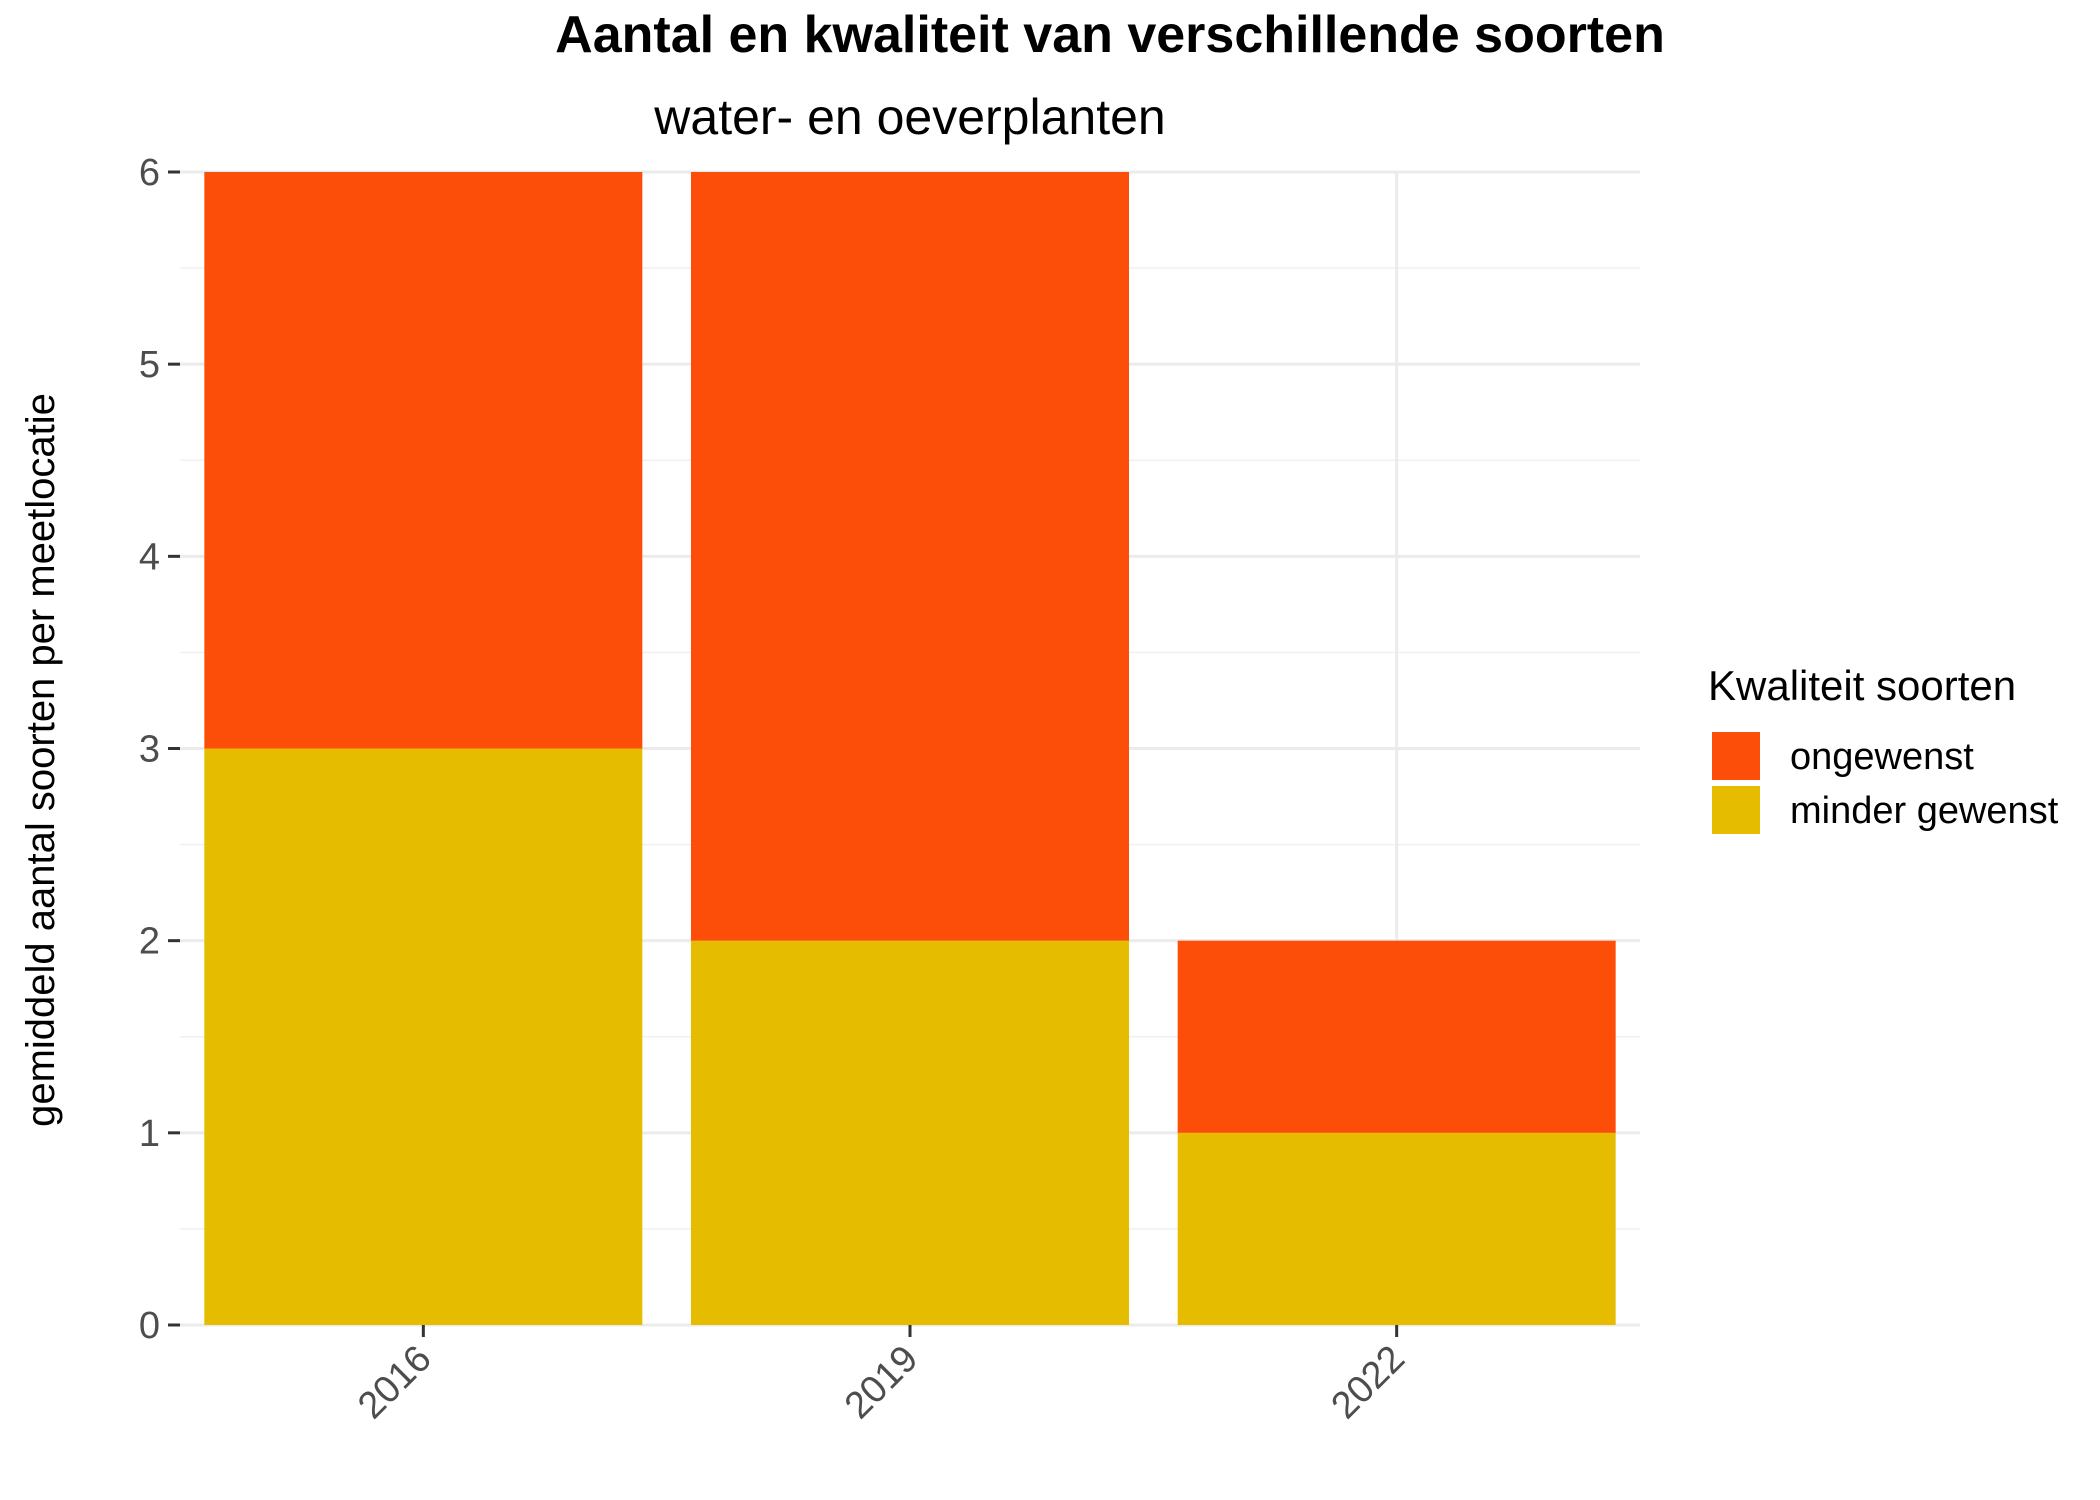  What do you see at coordinates (881, 1382) in the screenshot?
I see `x-tick-label: 2019` at bounding box center [881, 1382].